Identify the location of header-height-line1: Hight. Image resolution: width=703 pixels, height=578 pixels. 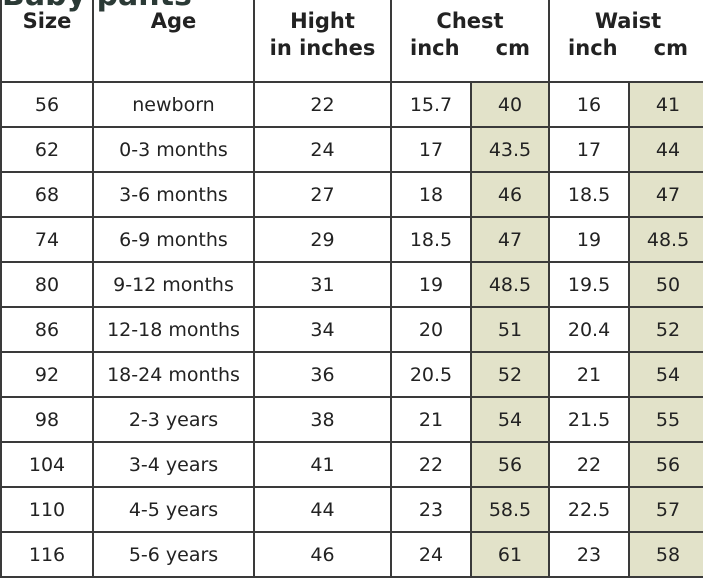
(322, 21).